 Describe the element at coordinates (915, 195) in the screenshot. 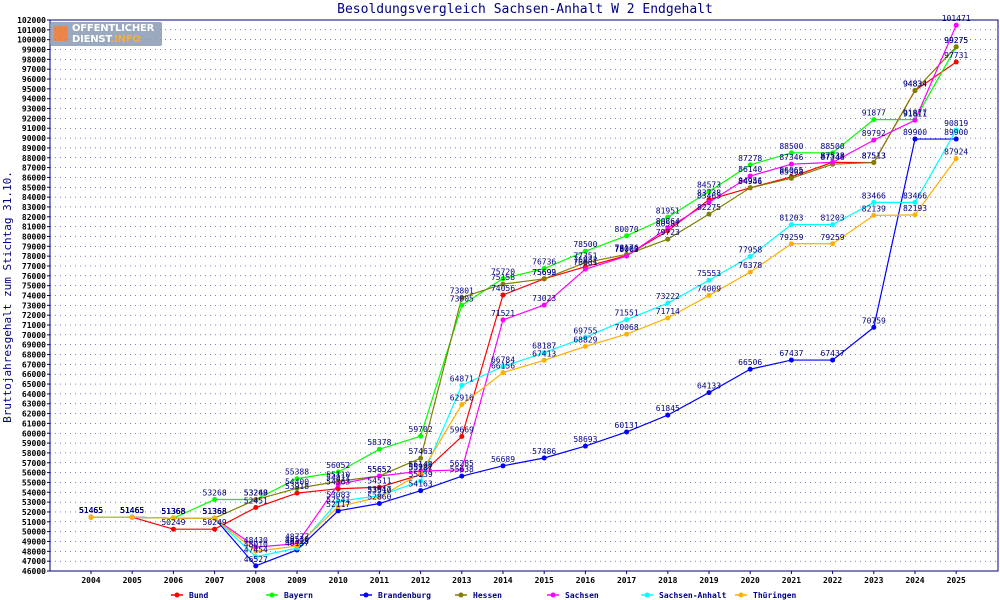

I see `data-label: 83466` at that location.